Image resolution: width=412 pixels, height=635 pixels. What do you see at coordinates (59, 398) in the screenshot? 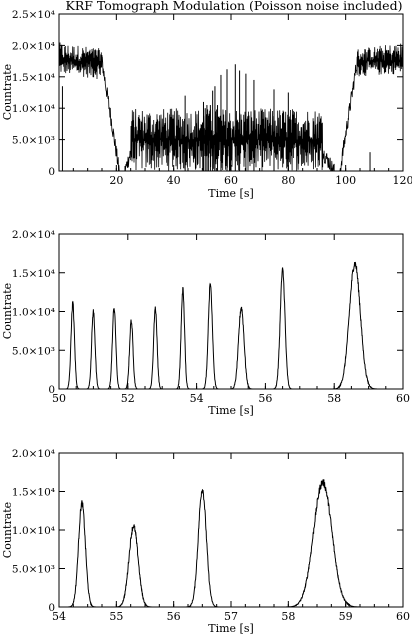
I see `x-tick-label: 50` at bounding box center [59, 398].